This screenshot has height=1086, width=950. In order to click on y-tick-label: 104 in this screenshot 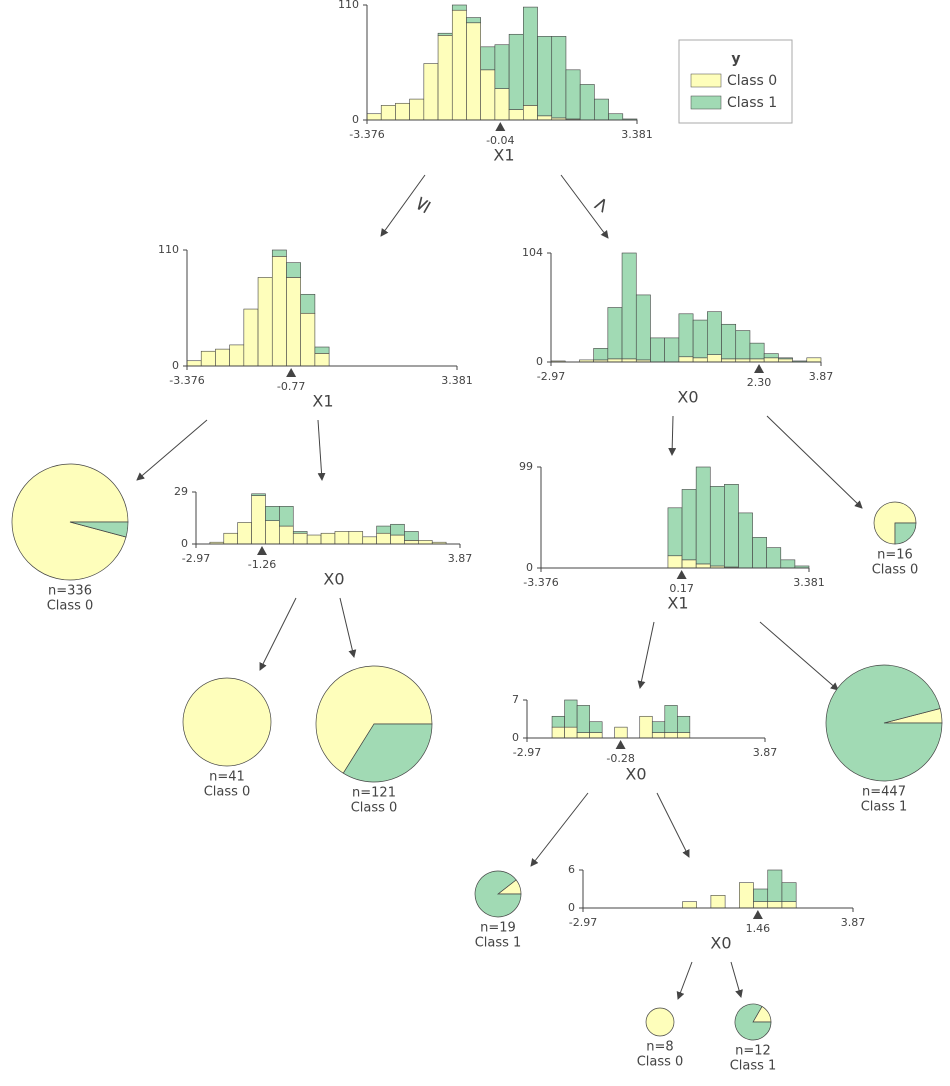, I will do `click(532, 252)`.